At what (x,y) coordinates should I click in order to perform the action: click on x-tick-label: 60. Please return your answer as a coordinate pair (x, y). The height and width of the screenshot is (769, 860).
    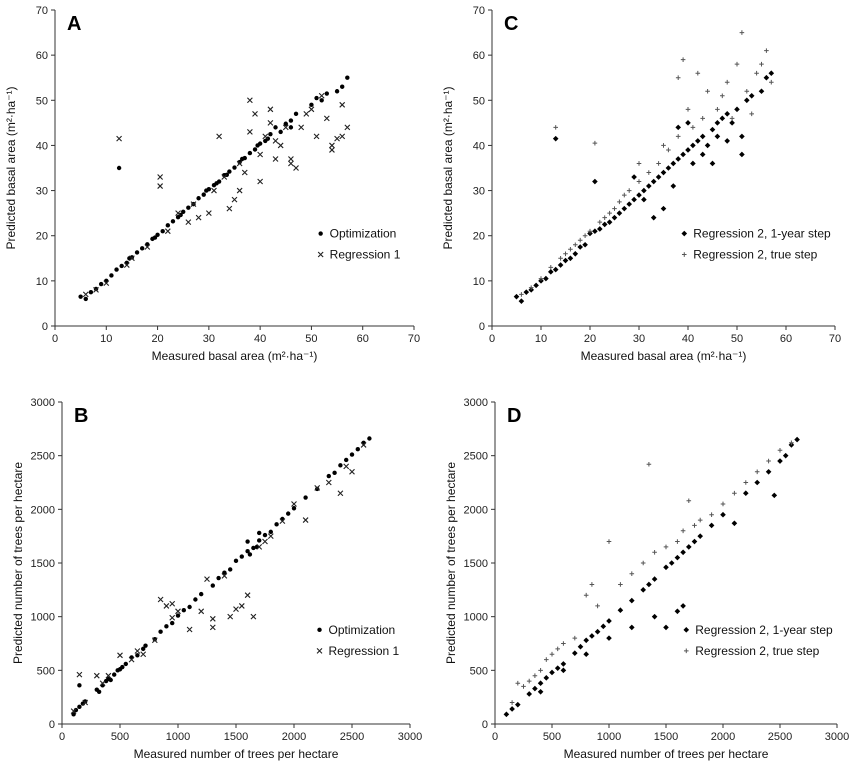
    Looking at the image, I should click on (786, 339).